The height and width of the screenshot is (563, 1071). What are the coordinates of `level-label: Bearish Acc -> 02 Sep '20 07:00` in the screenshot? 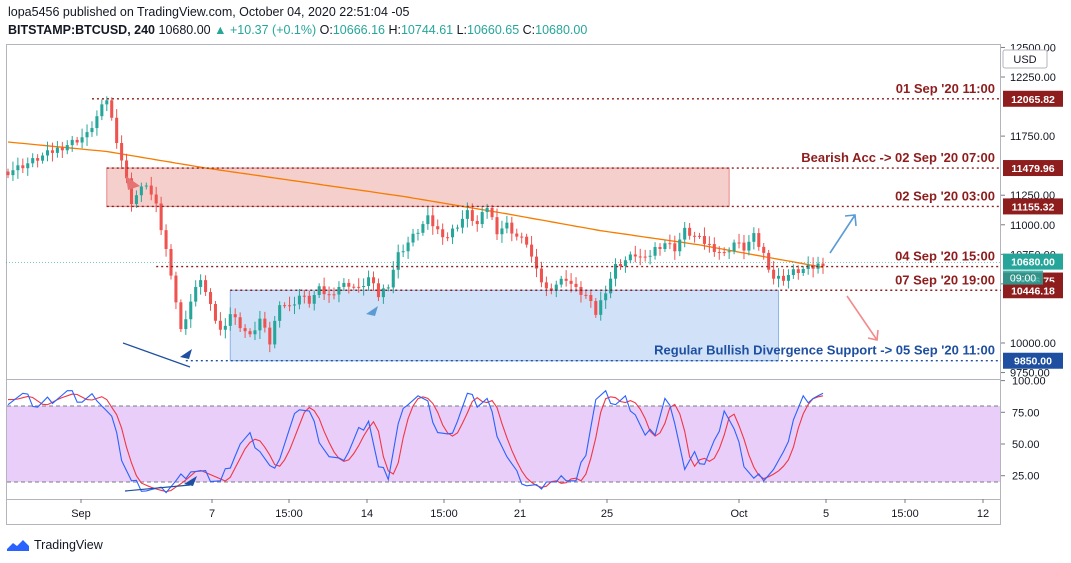 It's located at (898, 157).